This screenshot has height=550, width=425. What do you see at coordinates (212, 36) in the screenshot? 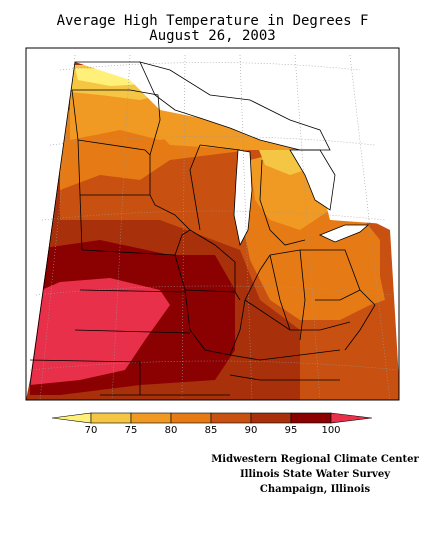
I see `map-title-line2: August 26, 2003` at bounding box center [212, 36].